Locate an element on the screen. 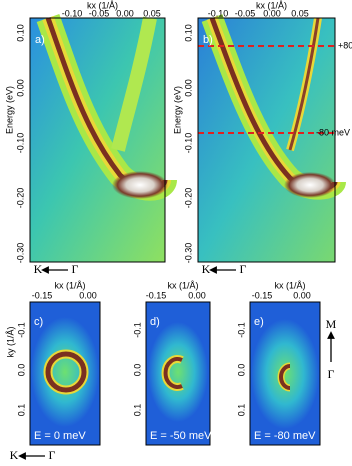  marker-label: -80 meV is located at coordinates (333, 132).